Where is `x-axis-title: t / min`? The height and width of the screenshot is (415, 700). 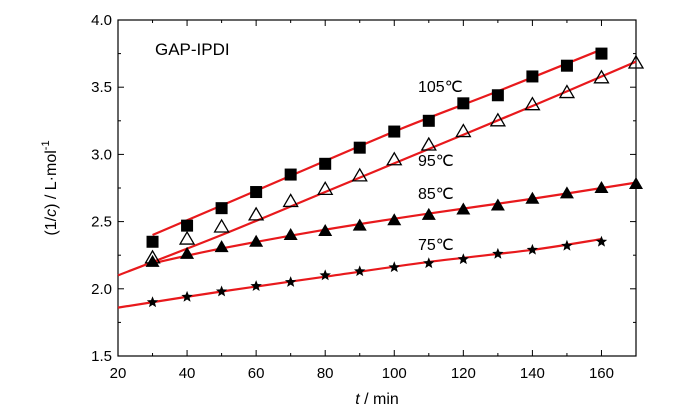 x-axis-title: t / min is located at coordinates (377, 399).